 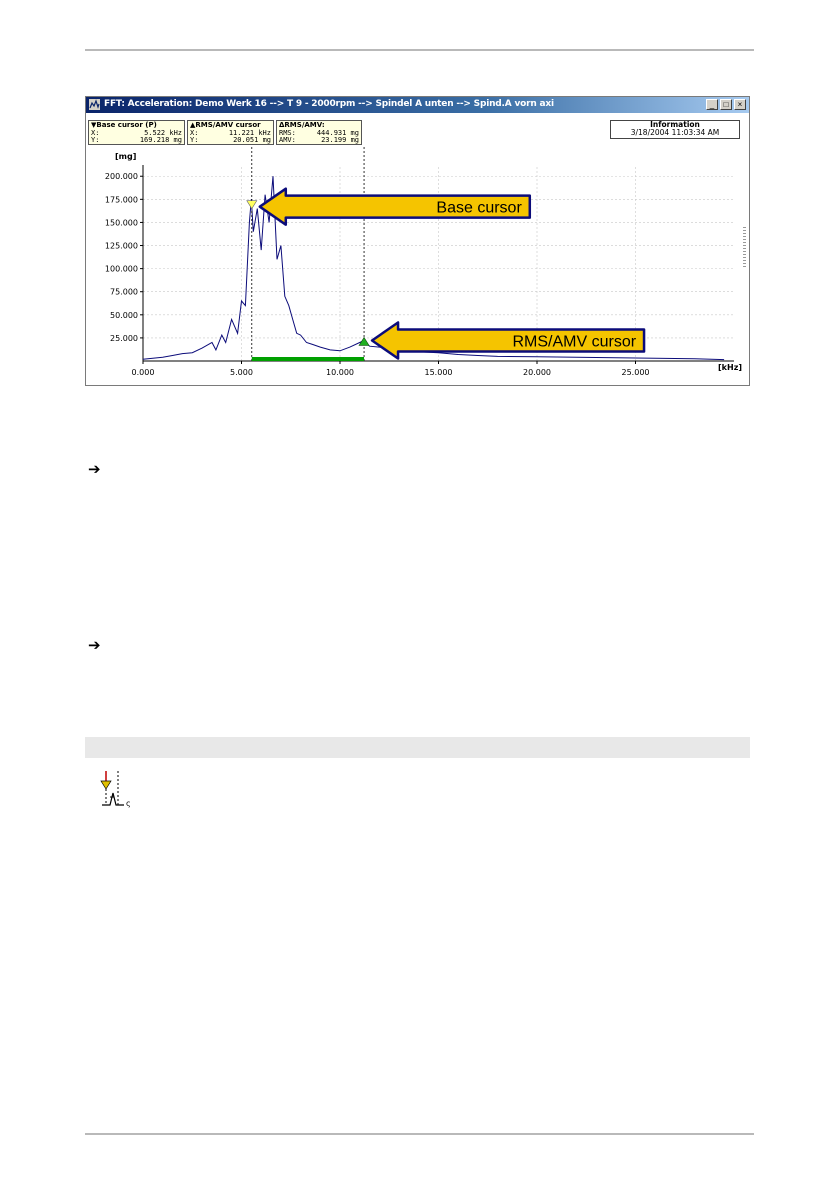 I want to click on rms-y-label: Y:, so click(x=194, y=140).